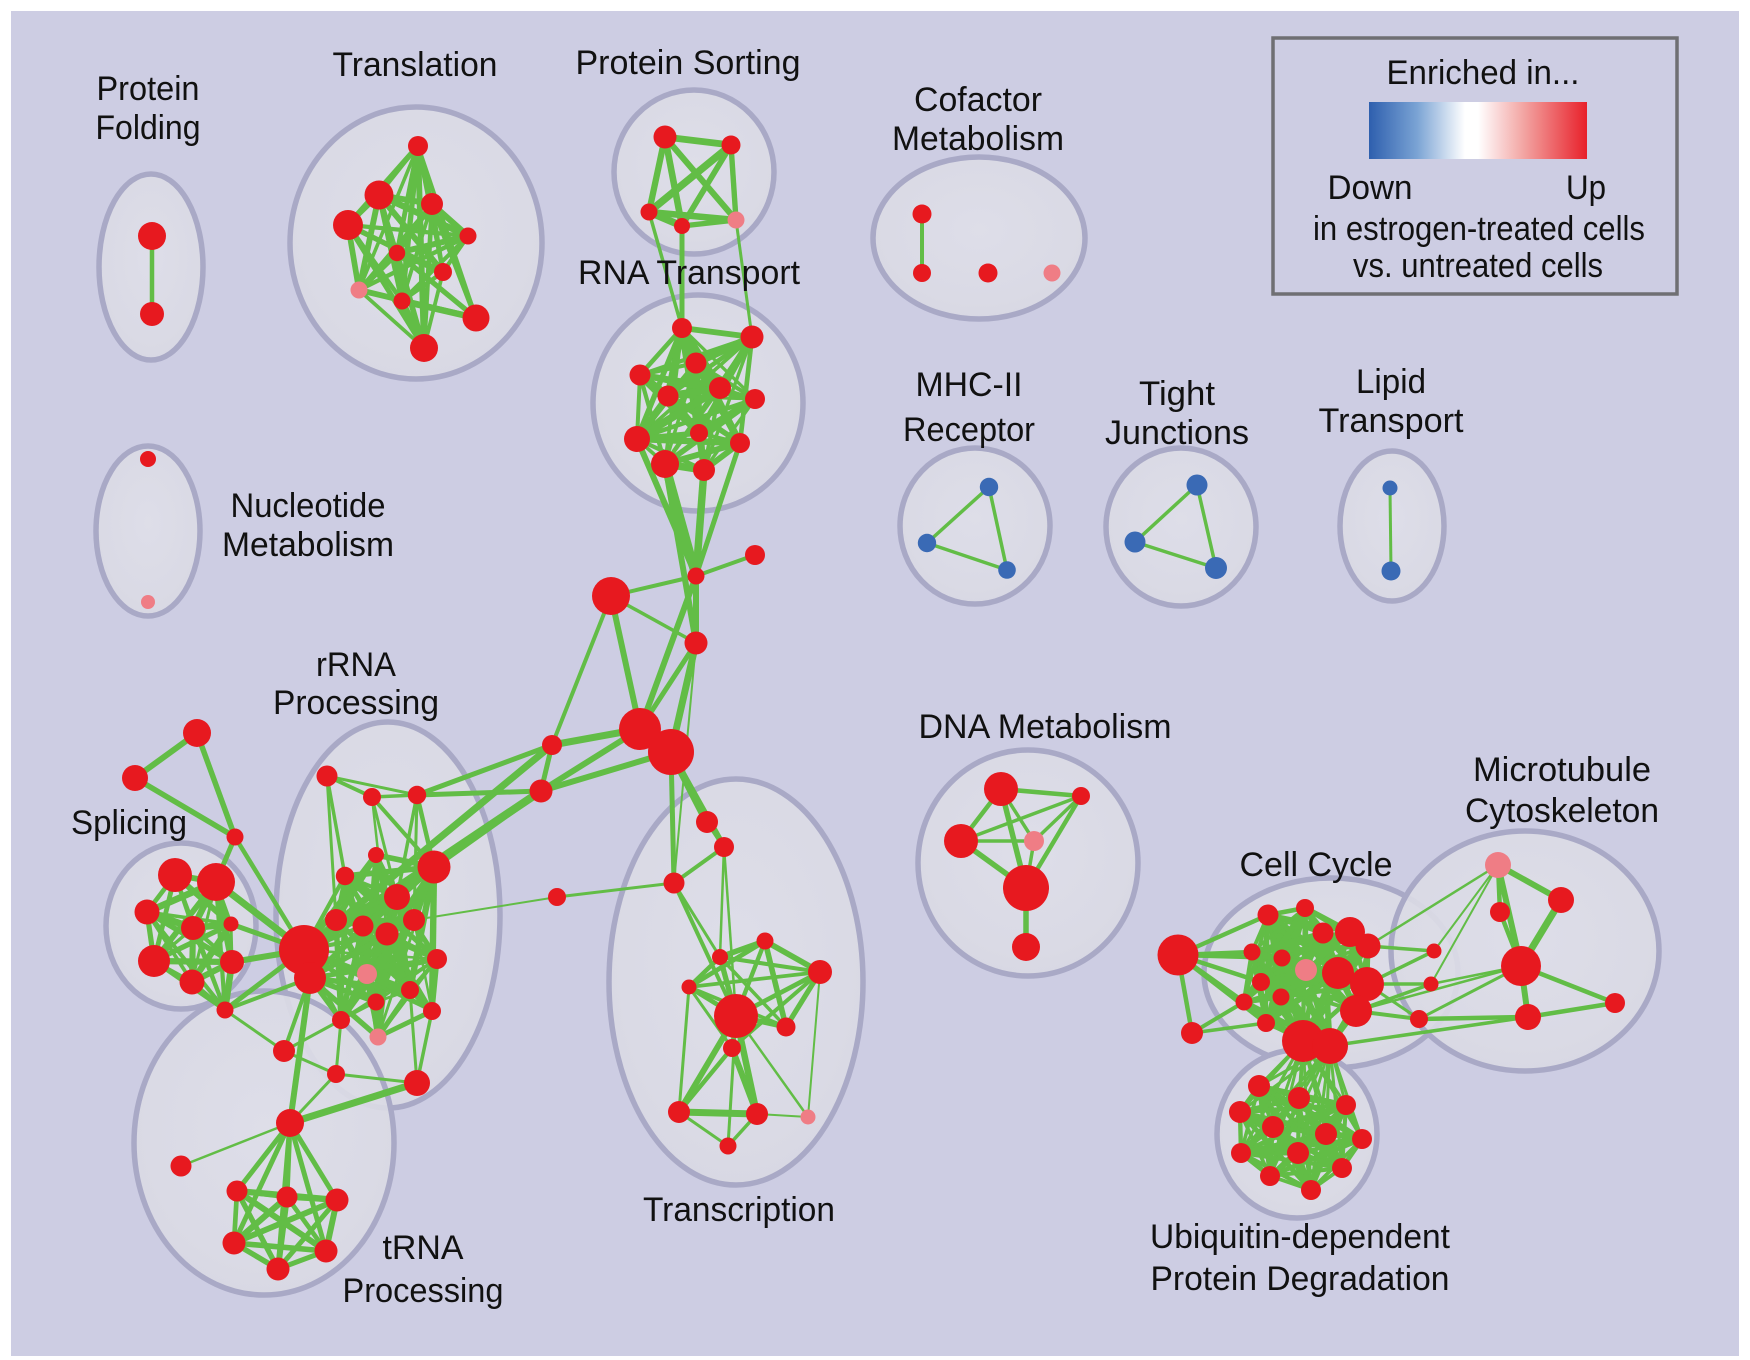 The image size is (1750, 1360). Describe the element at coordinates (1392, 421) in the screenshot. I see `svg-text: Transport` at that location.